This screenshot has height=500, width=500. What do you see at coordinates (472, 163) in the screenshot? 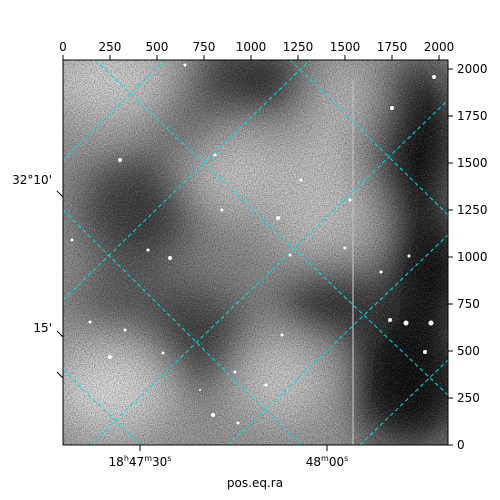
I see `right-tick-label-6: 1500` at bounding box center [472, 163].